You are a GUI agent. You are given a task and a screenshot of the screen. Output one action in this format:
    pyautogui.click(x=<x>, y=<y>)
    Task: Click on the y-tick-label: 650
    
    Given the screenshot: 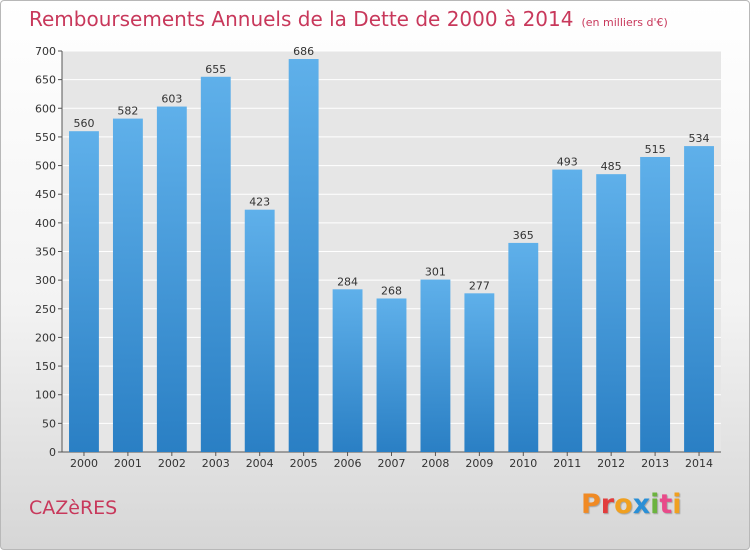 What is the action you would take?
    pyautogui.click(x=45, y=80)
    